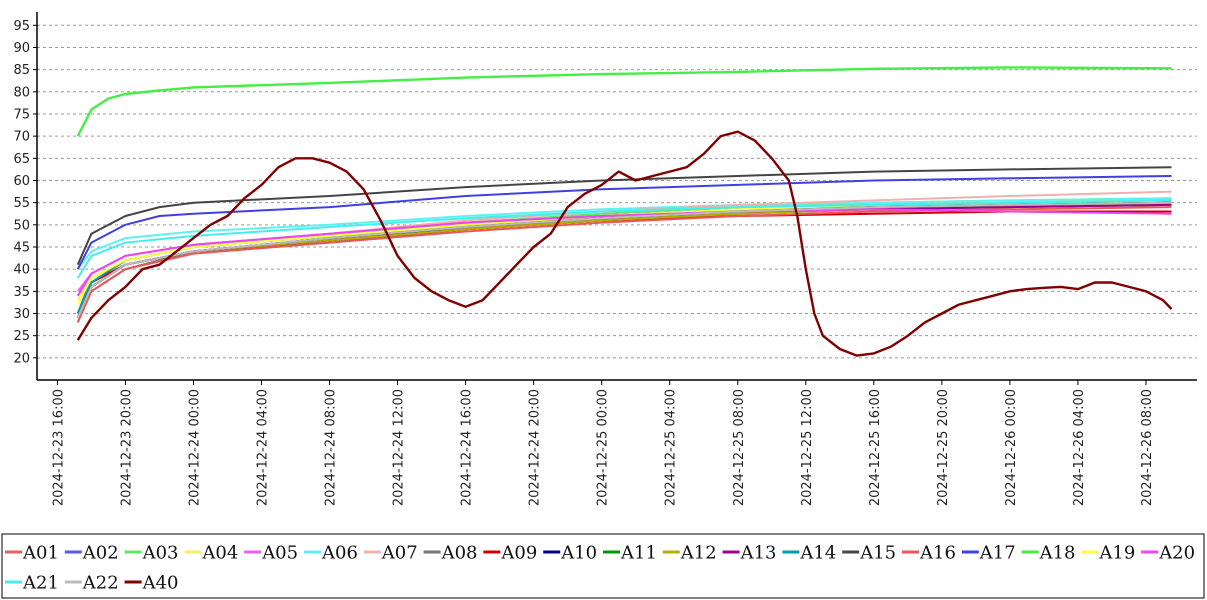  I want to click on series-line-a21, so click(624, 239).